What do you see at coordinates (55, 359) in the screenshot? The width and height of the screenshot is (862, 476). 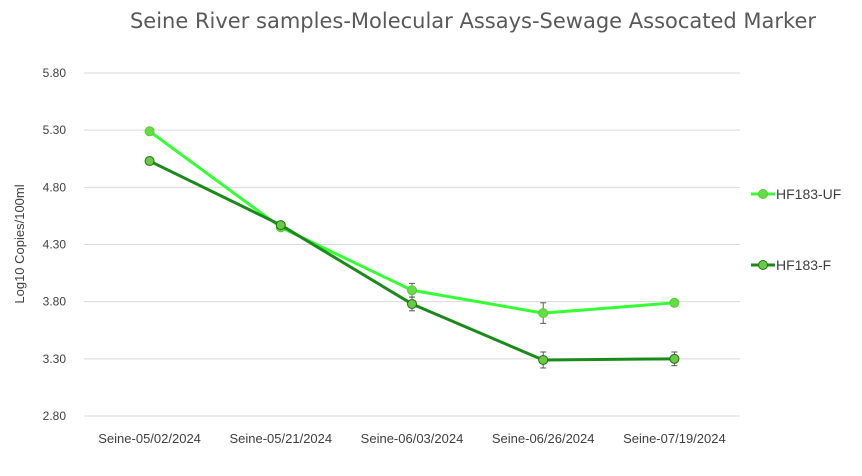 I see `y-tick-label: 3.30` at bounding box center [55, 359].